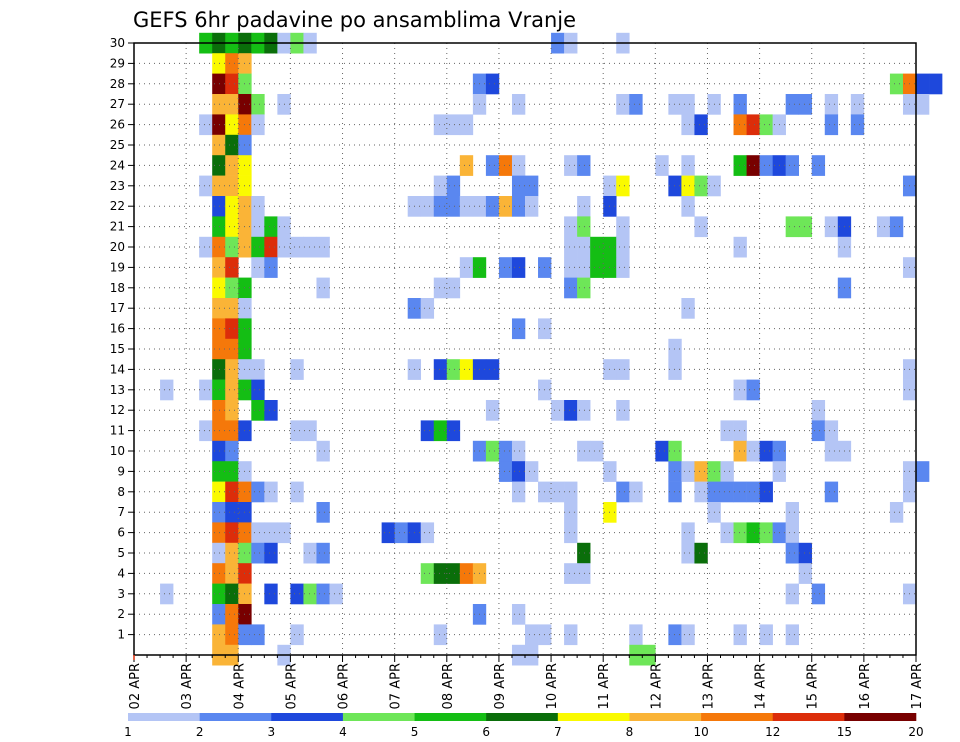 The width and height of the screenshot is (960, 742). I want to click on x-tick-label: 05 APR, so click(291, 686).